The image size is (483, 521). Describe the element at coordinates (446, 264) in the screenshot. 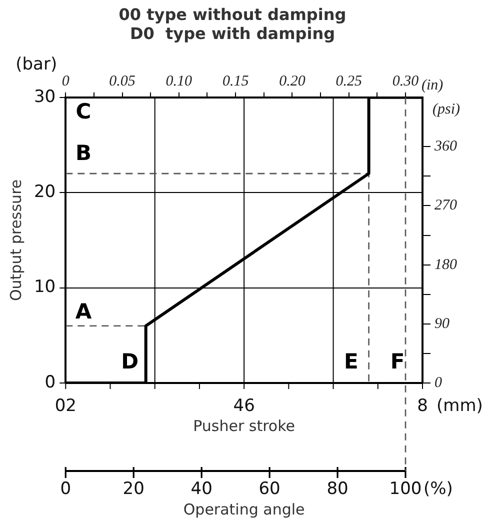

I see `y2-tick-label: 180` at that location.